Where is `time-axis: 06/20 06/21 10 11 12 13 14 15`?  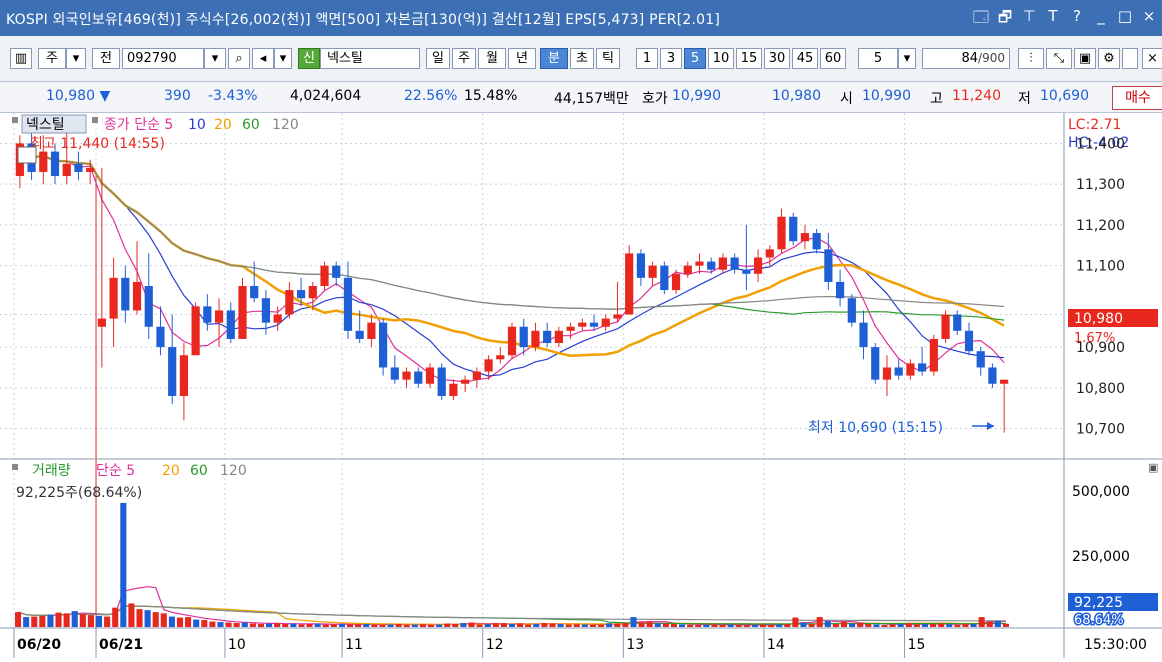
time-axis: 06/20 06/21 10 11 12 13 14 15 is located at coordinates (469, 643).